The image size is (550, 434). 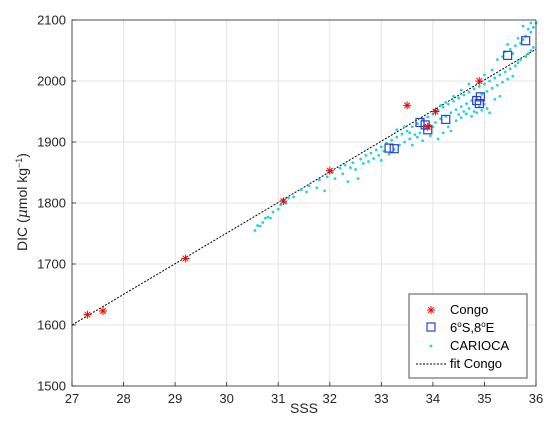 I want to click on x-axis-label: SSS, so click(x=304, y=408).